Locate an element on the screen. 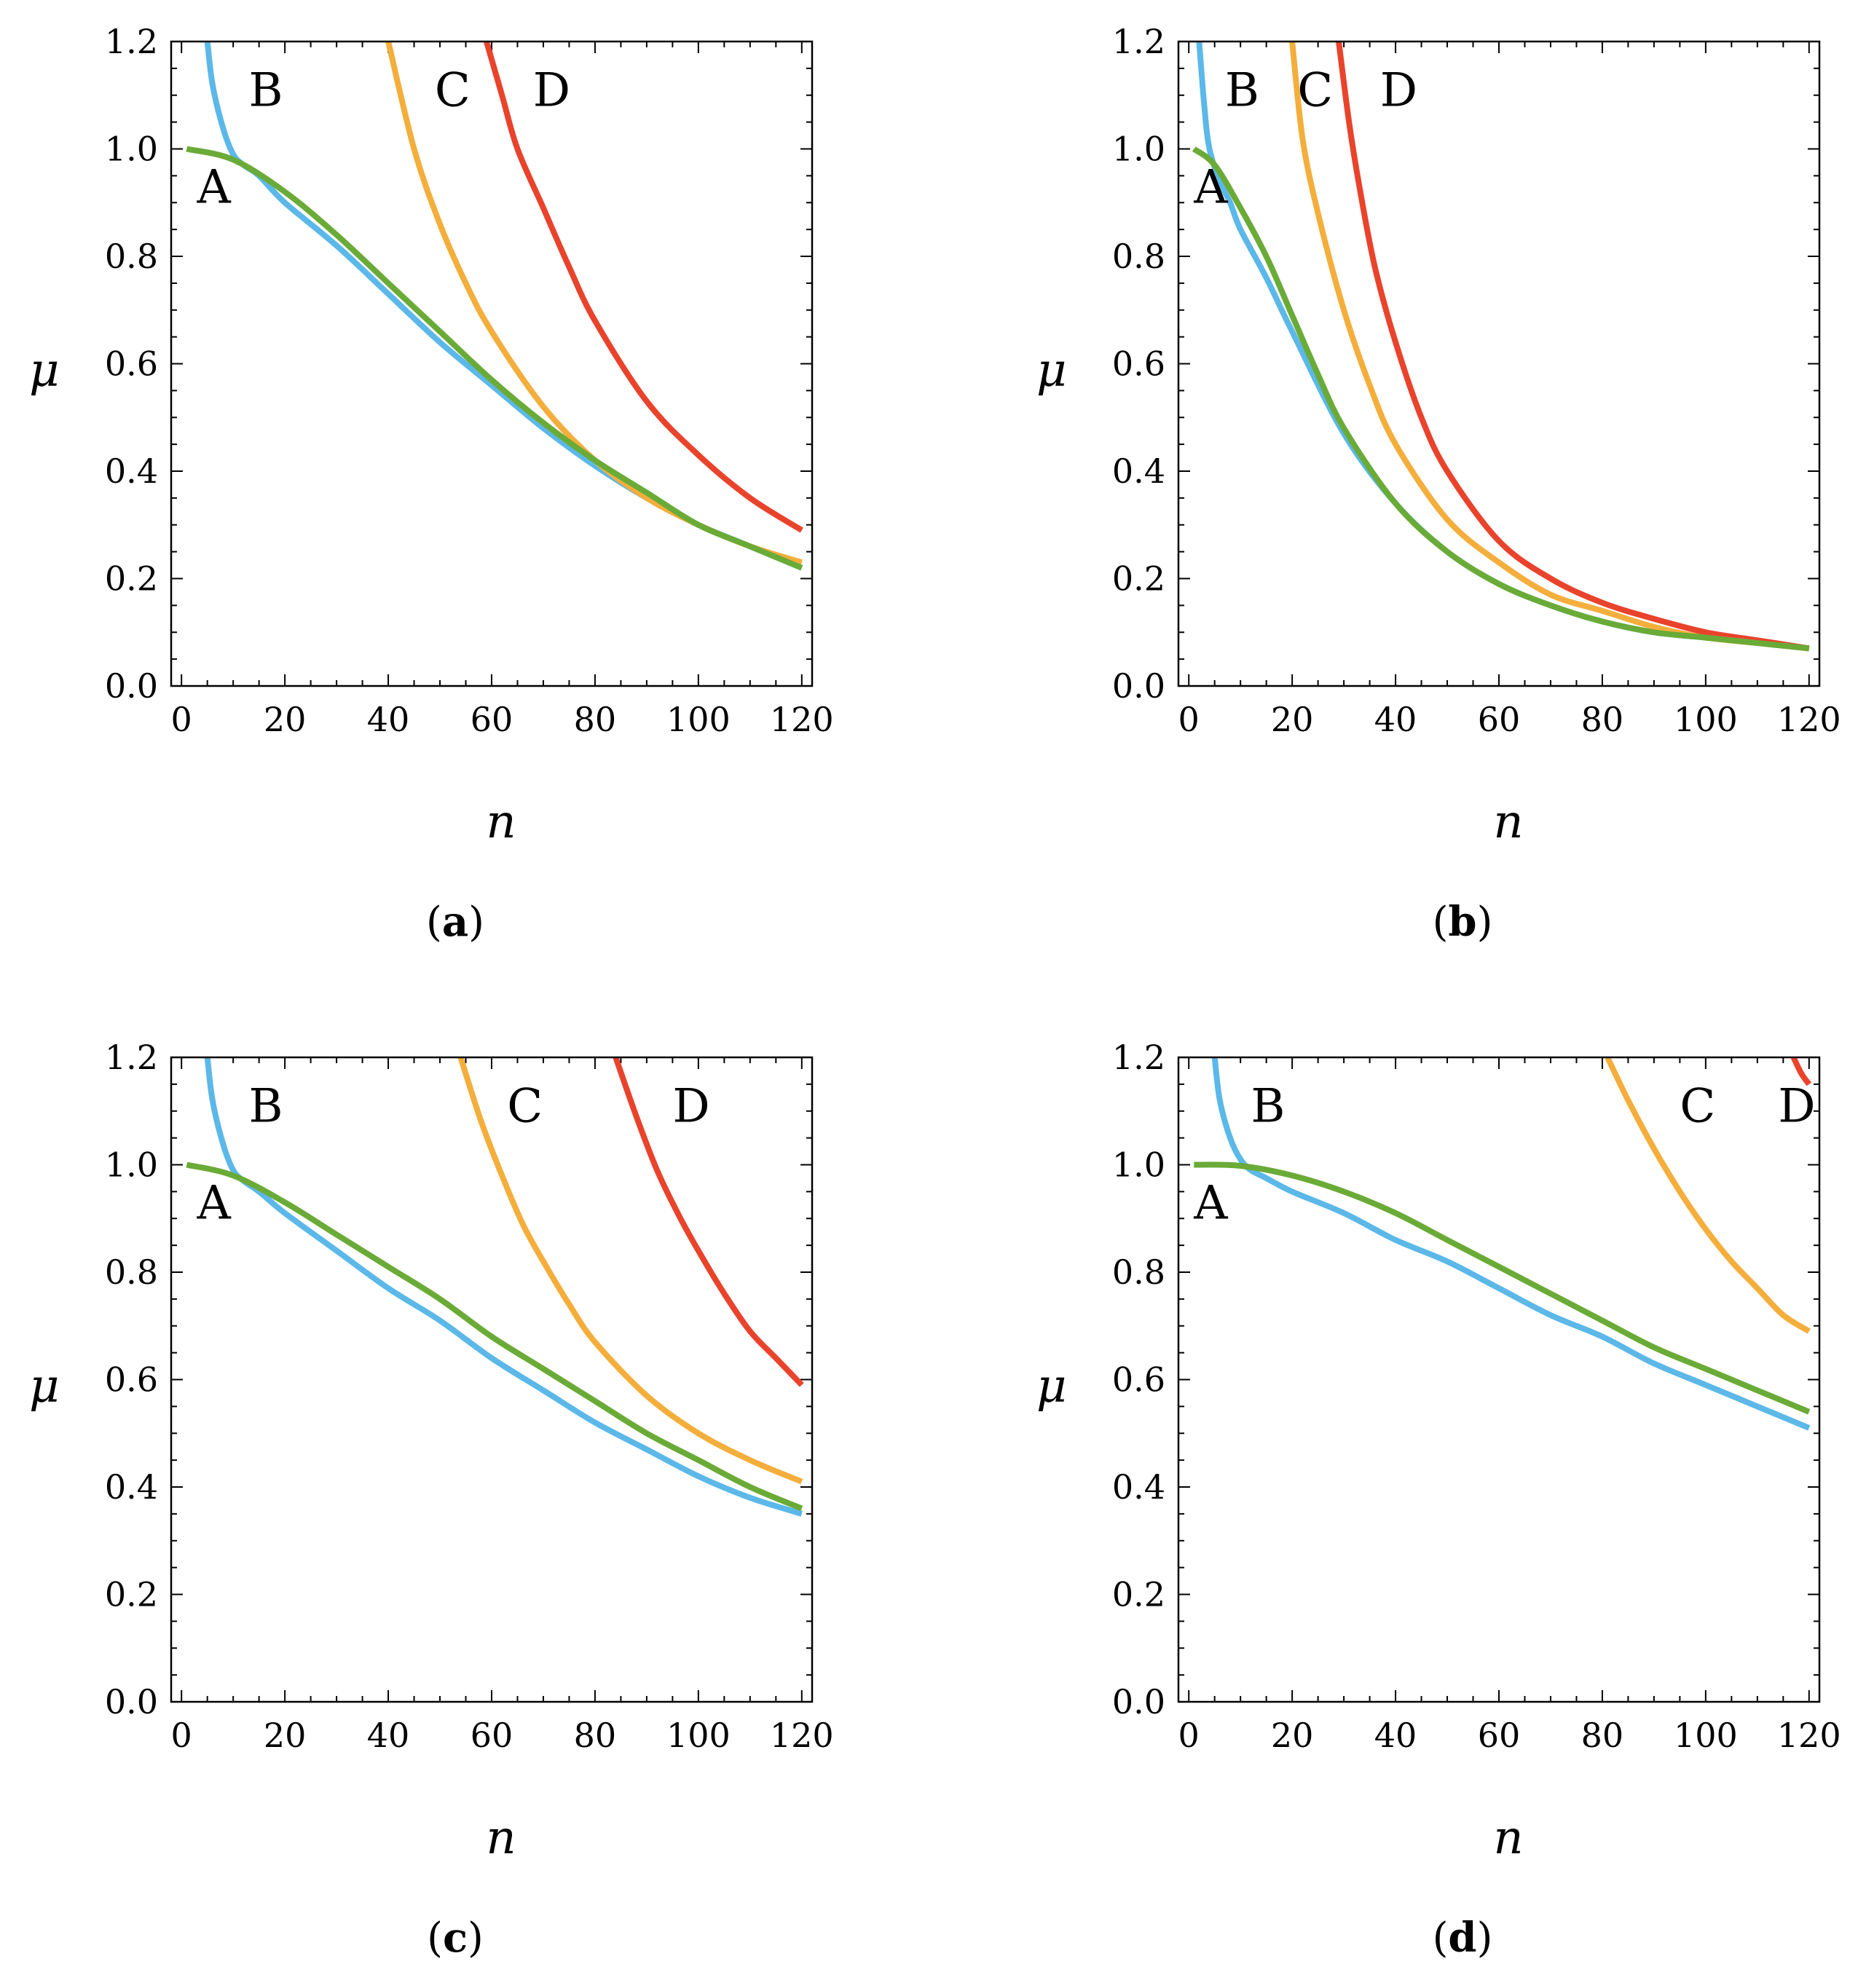 This screenshot has height=1988, width=1858. panel-label-letter: d is located at coordinates (1462, 1938).